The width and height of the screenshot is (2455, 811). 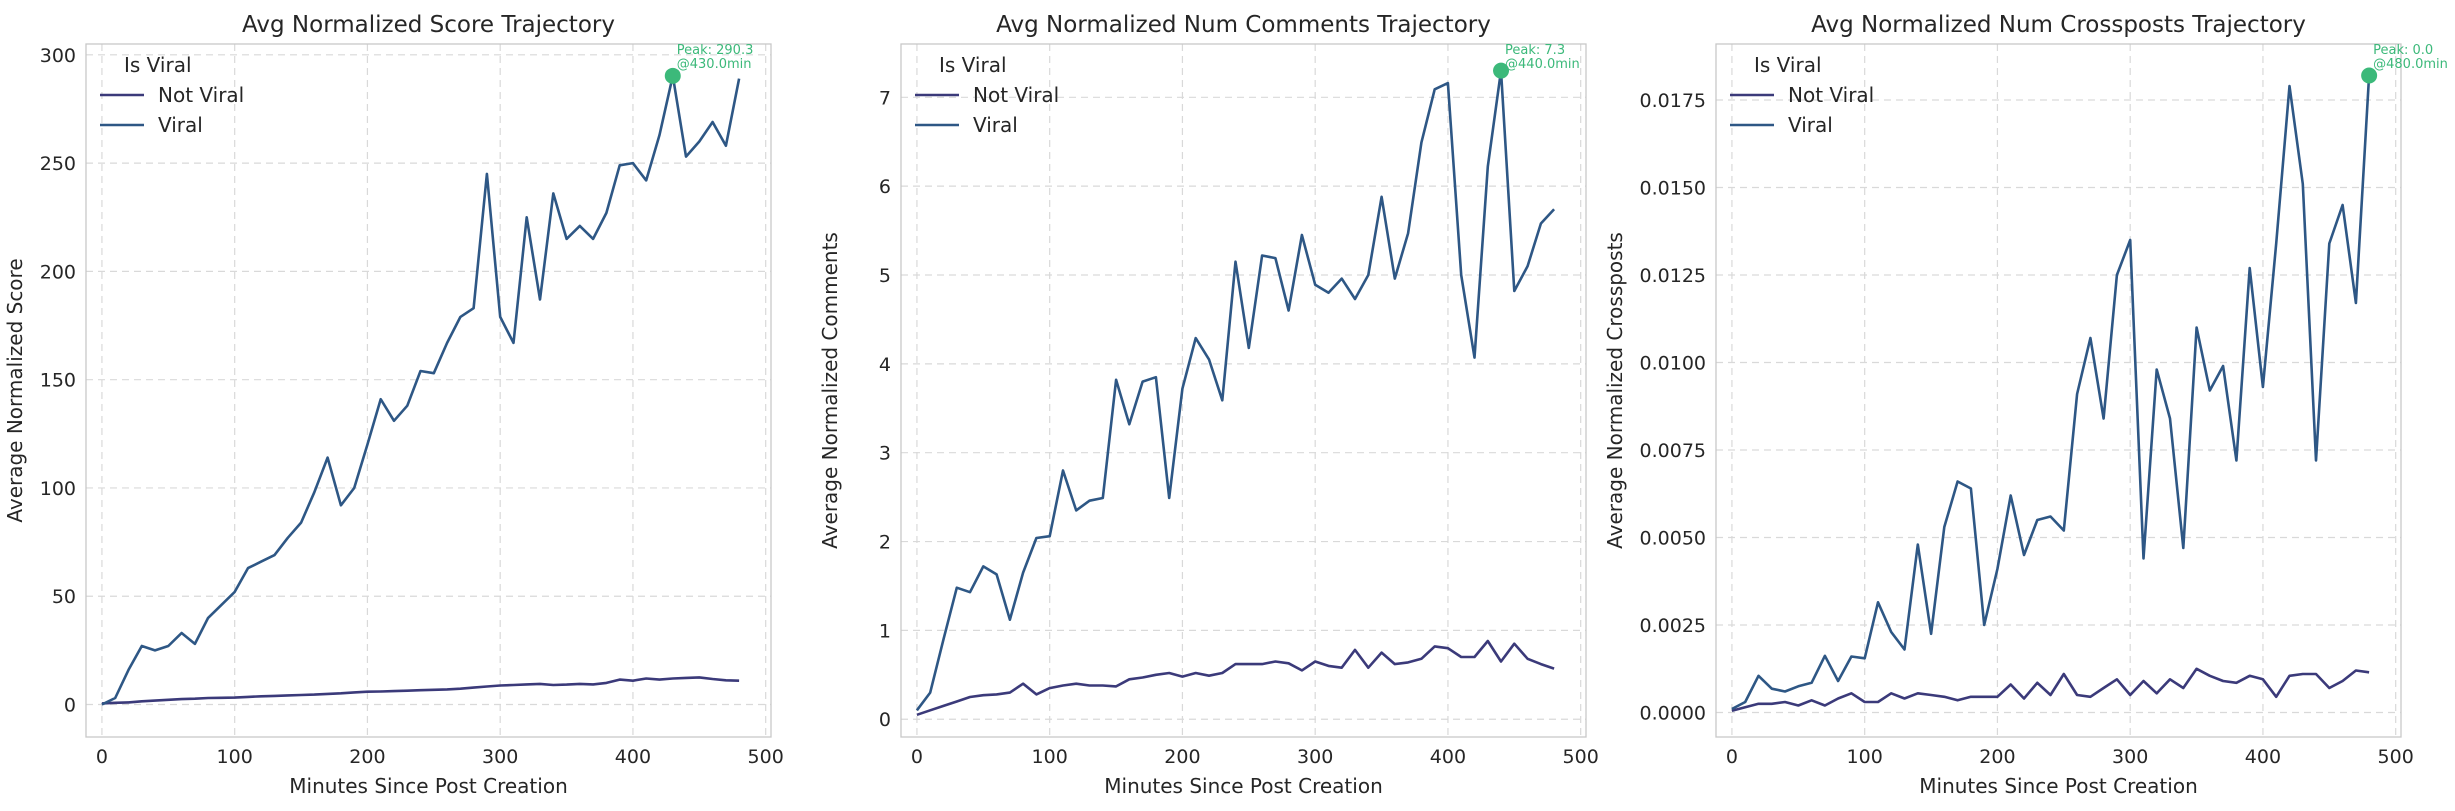 I want to click on chart-title: Avg Normalized Score Trajectory, so click(x=428, y=25).